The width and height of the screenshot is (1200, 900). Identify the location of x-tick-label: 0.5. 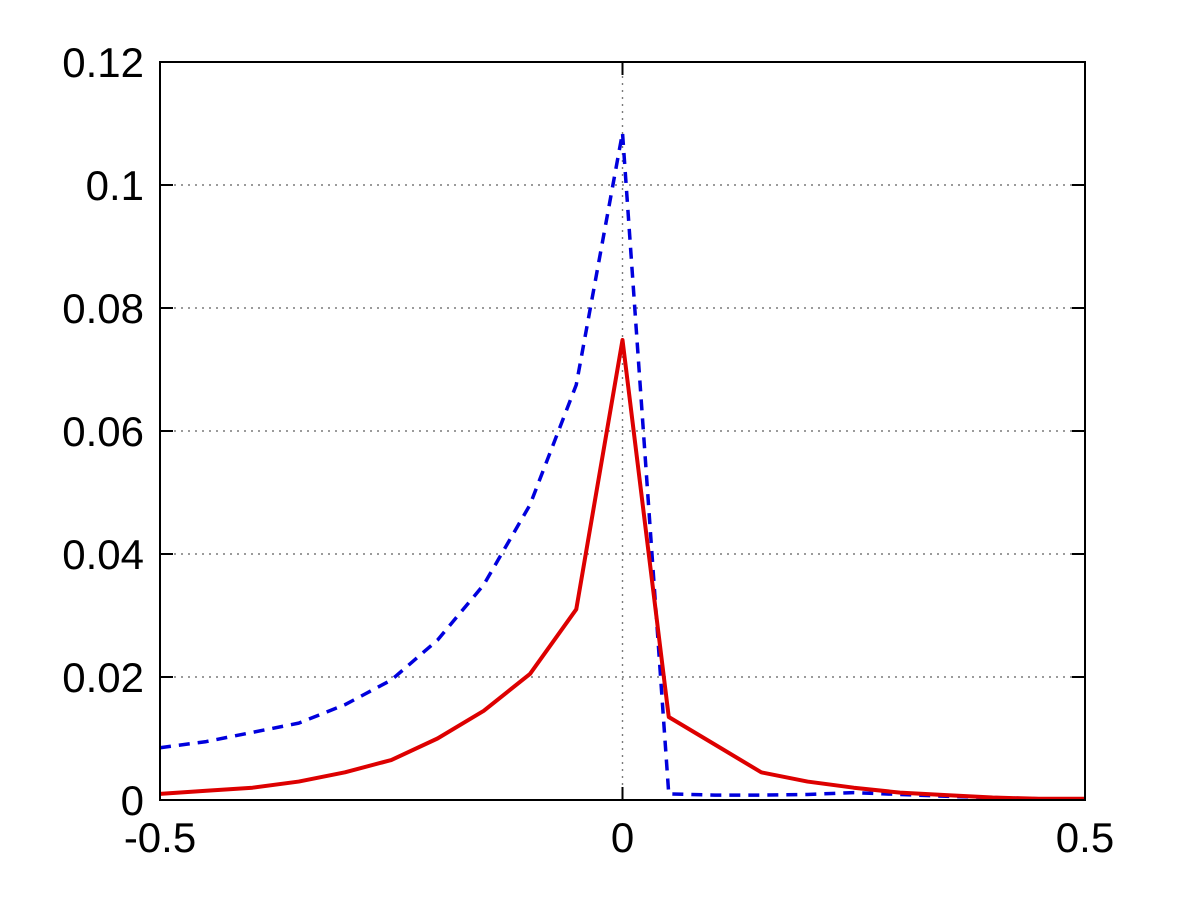
(1085, 837).